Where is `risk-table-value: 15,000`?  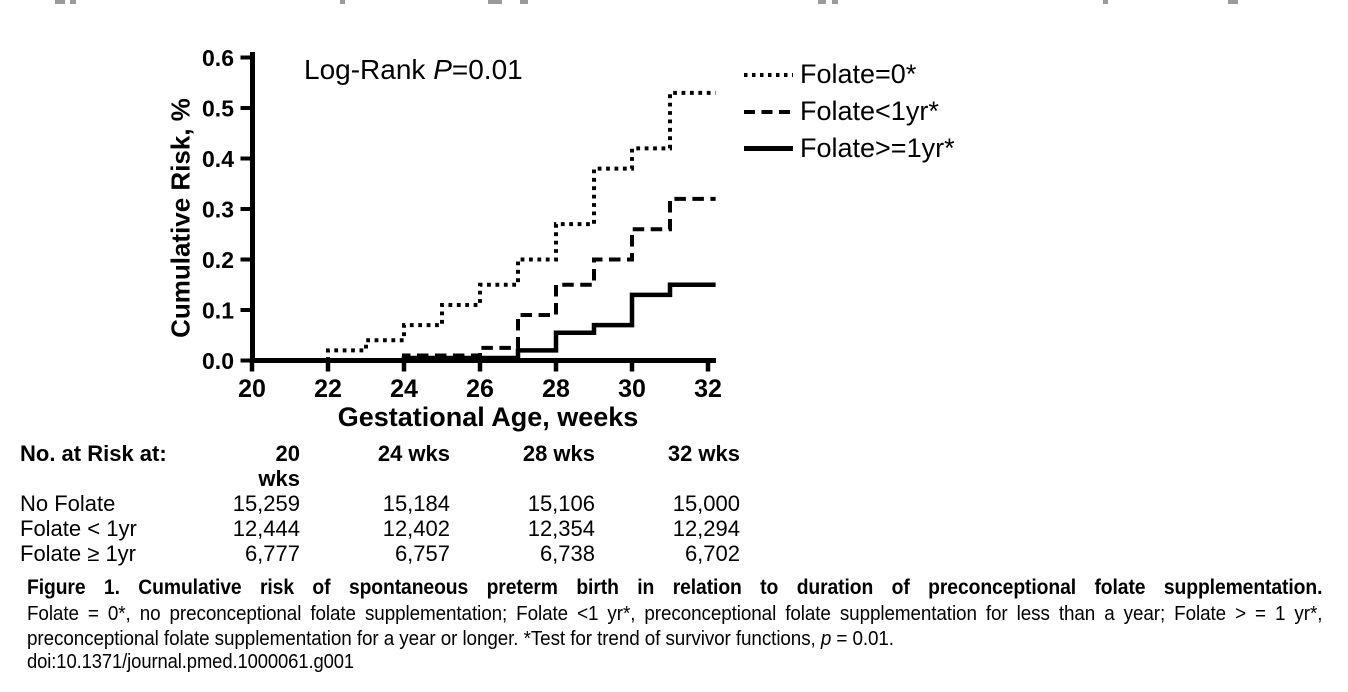
risk-table-value: 15,000 is located at coordinates (706, 503).